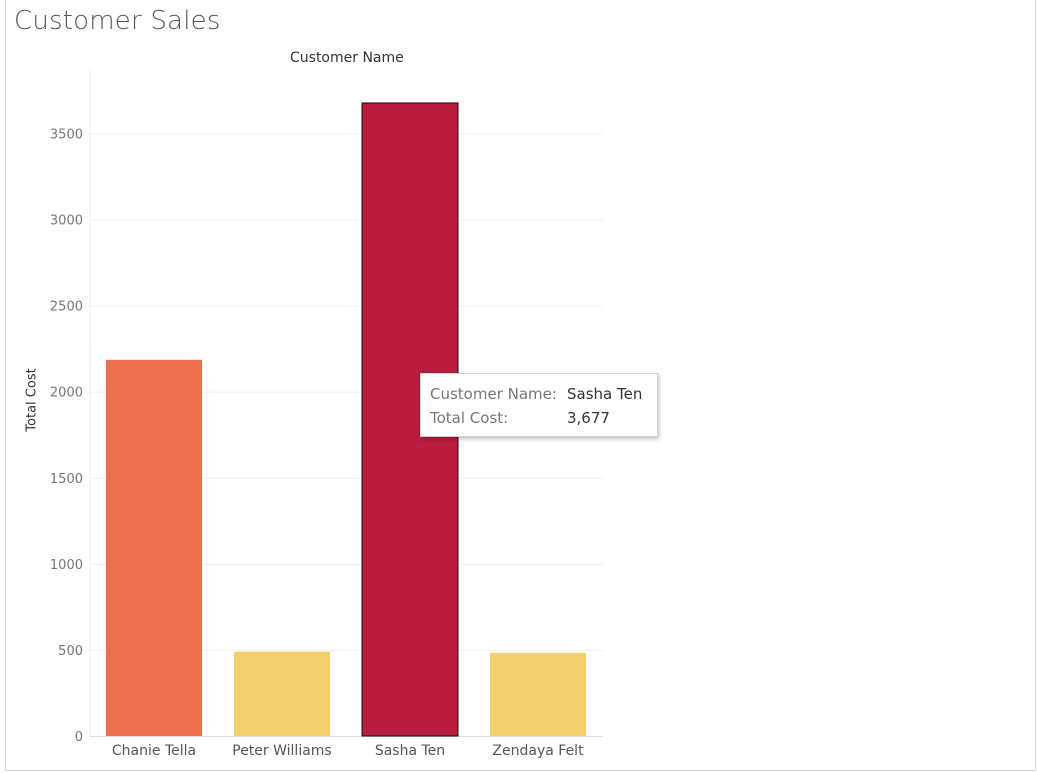 Image resolution: width=1037 pixels, height=773 pixels. I want to click on y-tick-label: 1000, so click(66, 565).